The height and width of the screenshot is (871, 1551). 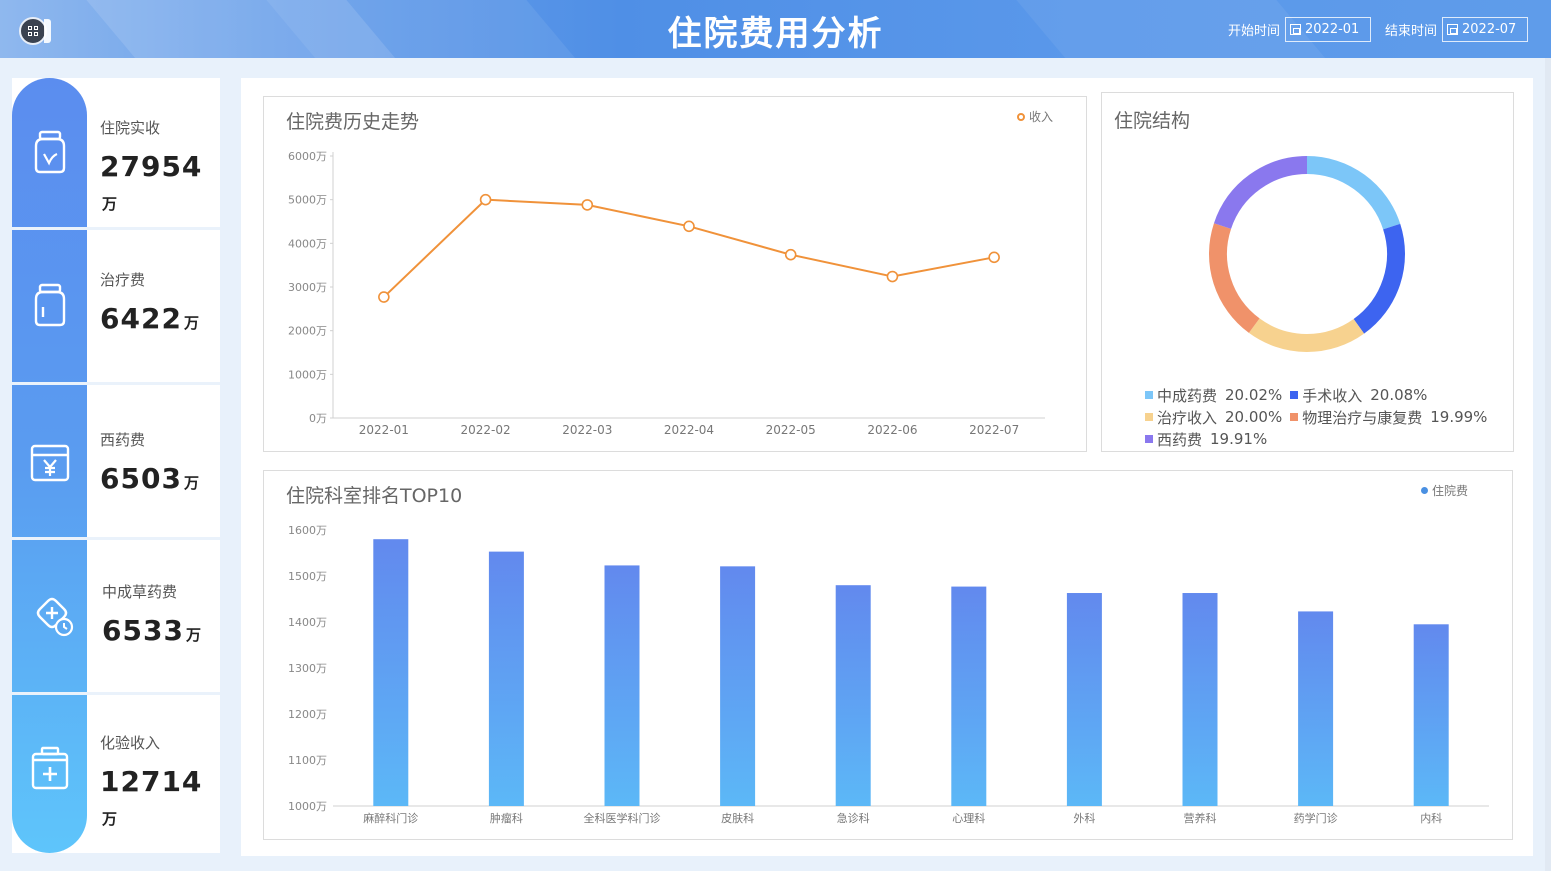 I want to click on y-tick-label: 6000万, so click(x=307, y=156).